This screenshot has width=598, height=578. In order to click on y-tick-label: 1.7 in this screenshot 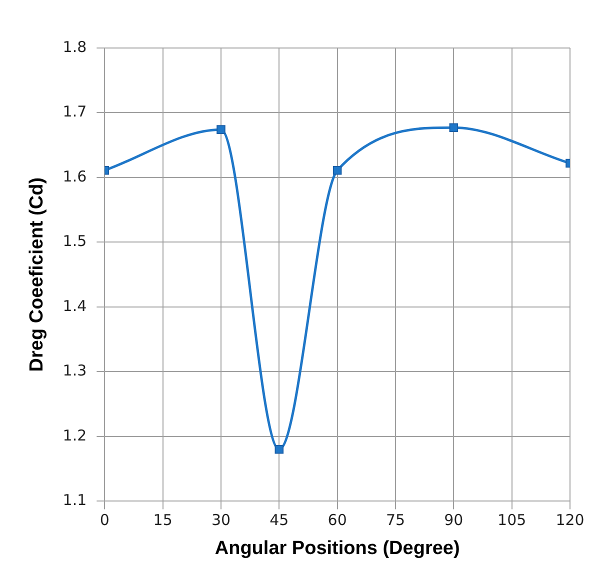, I will do `click(74, 111)`.